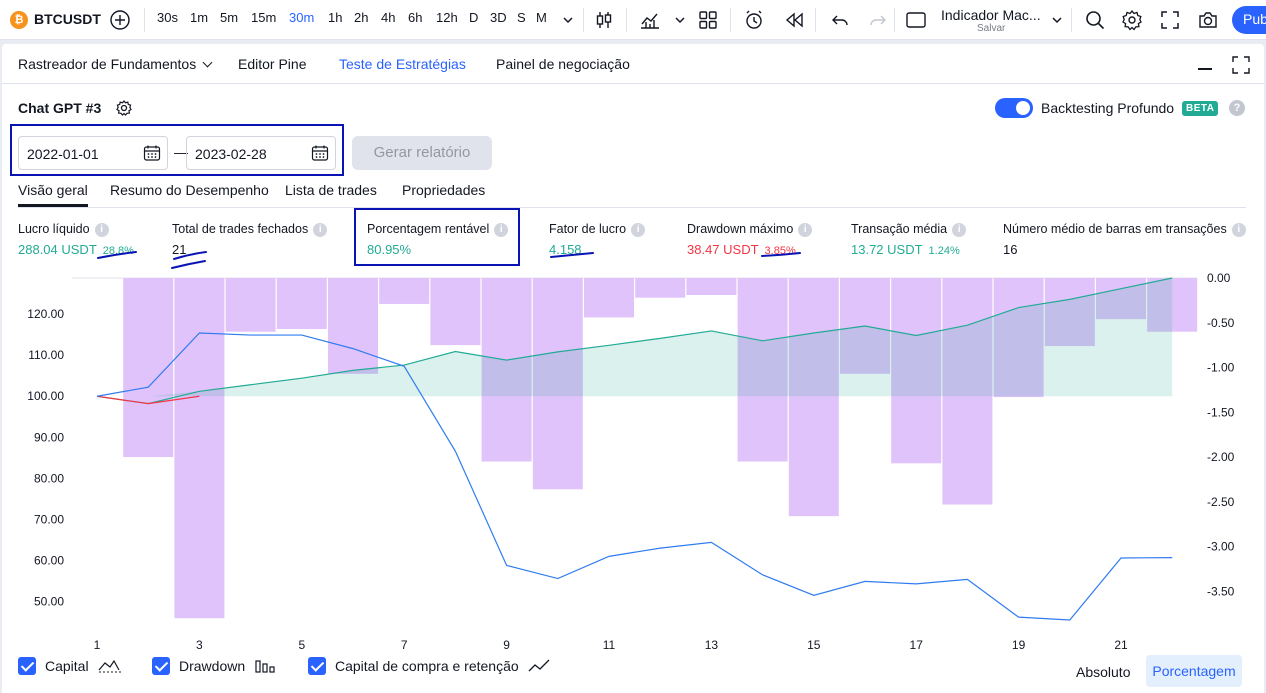 The height and width of the screenshot is (693, 1266). What do you see at coordinates (415, 17) in the screenshot?
I see `interval-6h: 6h` at bounding box center [415, 17].